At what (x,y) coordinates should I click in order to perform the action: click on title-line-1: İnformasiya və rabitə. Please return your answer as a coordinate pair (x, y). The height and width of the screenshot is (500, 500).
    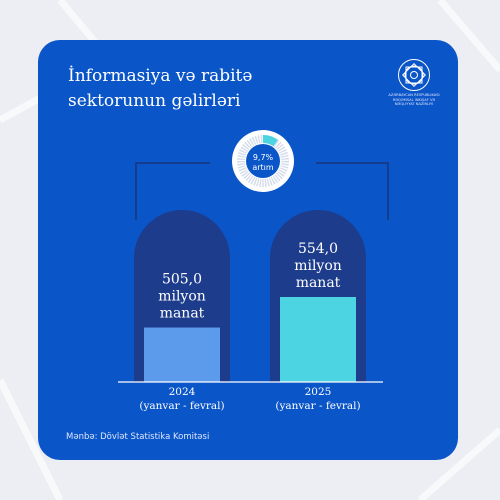
    Looking at the image, I should click on (160, 76).